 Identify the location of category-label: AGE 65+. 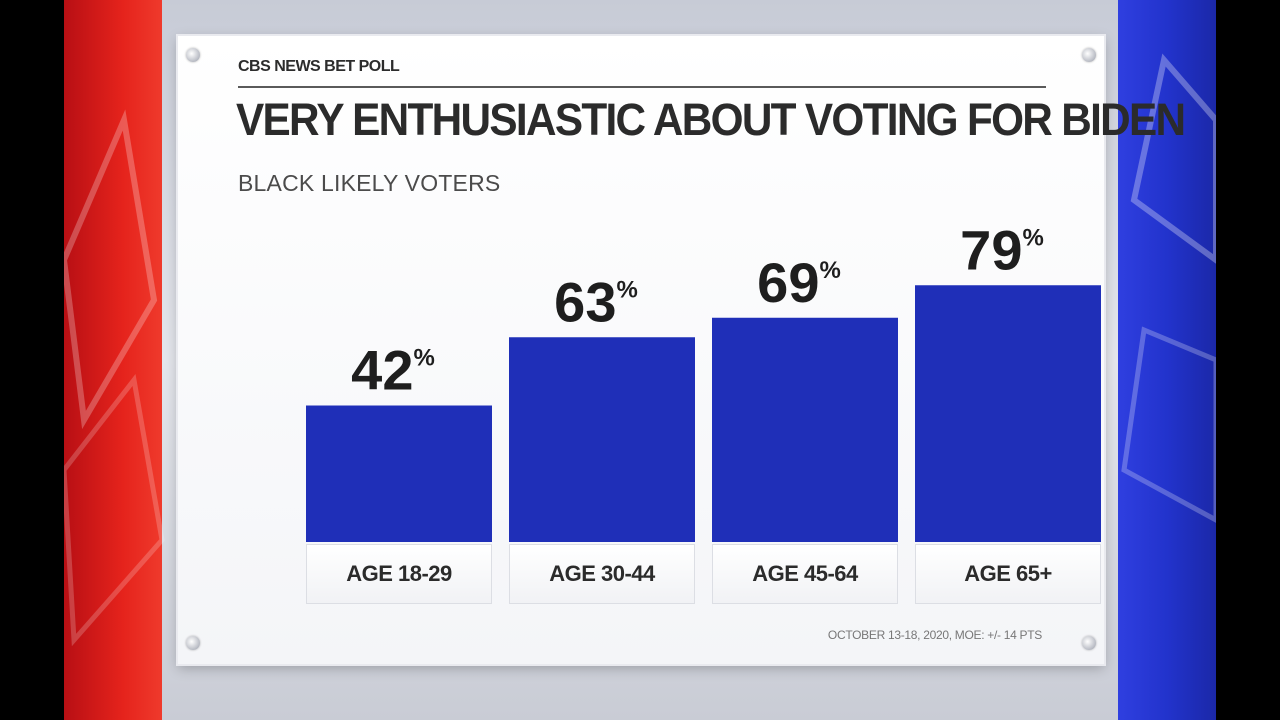
(1008, 573).